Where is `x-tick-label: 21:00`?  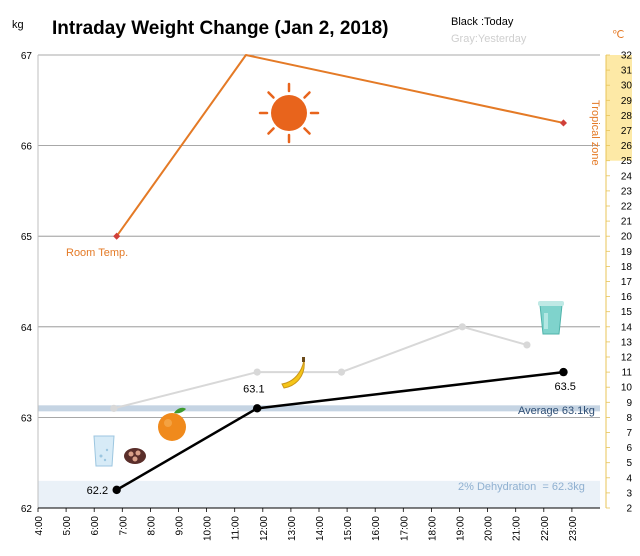 x-tick-label: 21:00 is located at coordinates (517, 528).